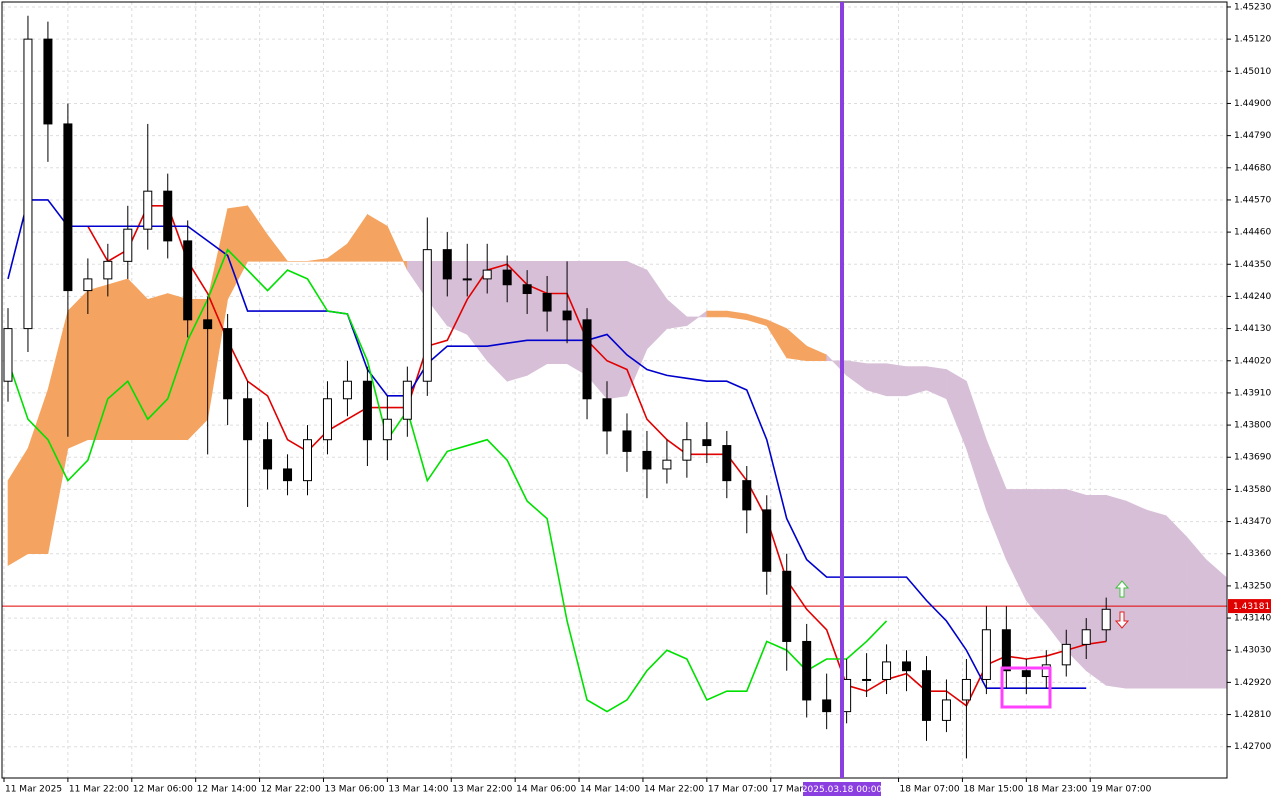  I want to click on y-tick-label: 1.44570, so click(1252, 200).